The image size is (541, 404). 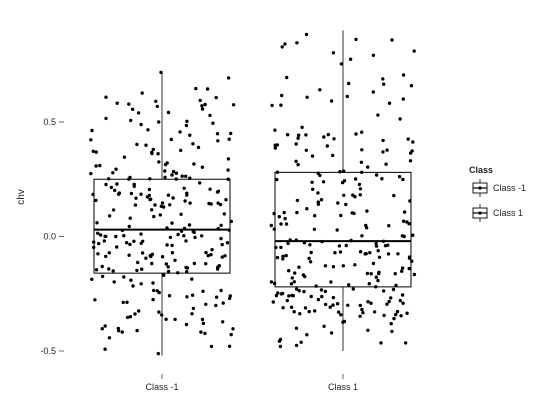 I want to click on y-axis-title: chv, so click(x=21, y=197).